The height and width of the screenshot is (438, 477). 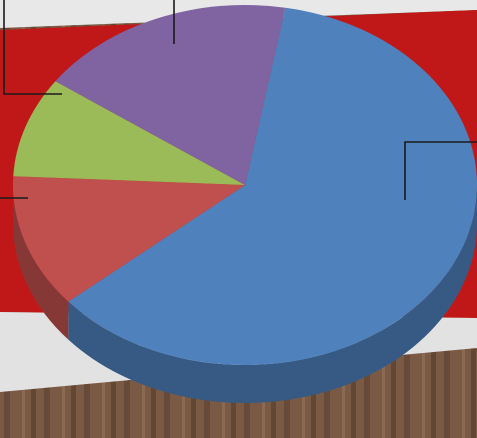 I want to click on leader-line-blue, so click(x=440, y=170).